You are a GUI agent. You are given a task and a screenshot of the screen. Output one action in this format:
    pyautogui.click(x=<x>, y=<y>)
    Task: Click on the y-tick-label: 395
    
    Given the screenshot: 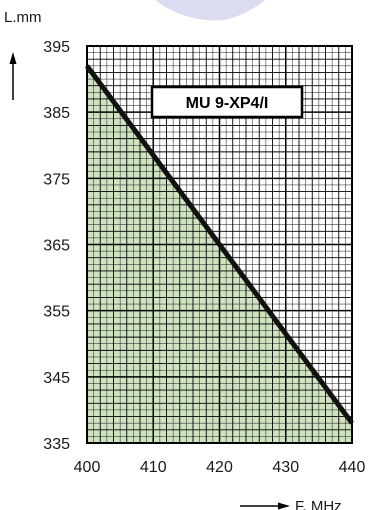 What is the action you would take?
    pyautogui.click(x=56, y=47)
    